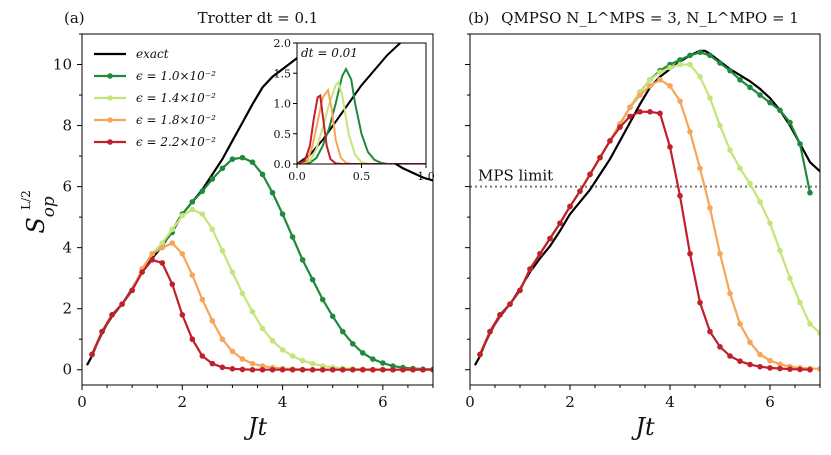 Image resolution: width=831 pixels, height=455 pixels. What do you see at coordinates (258, 18) in the screenshot?
I see `panel-title-a: Trotter dt = 0.1` at bounding box center [258, 18].